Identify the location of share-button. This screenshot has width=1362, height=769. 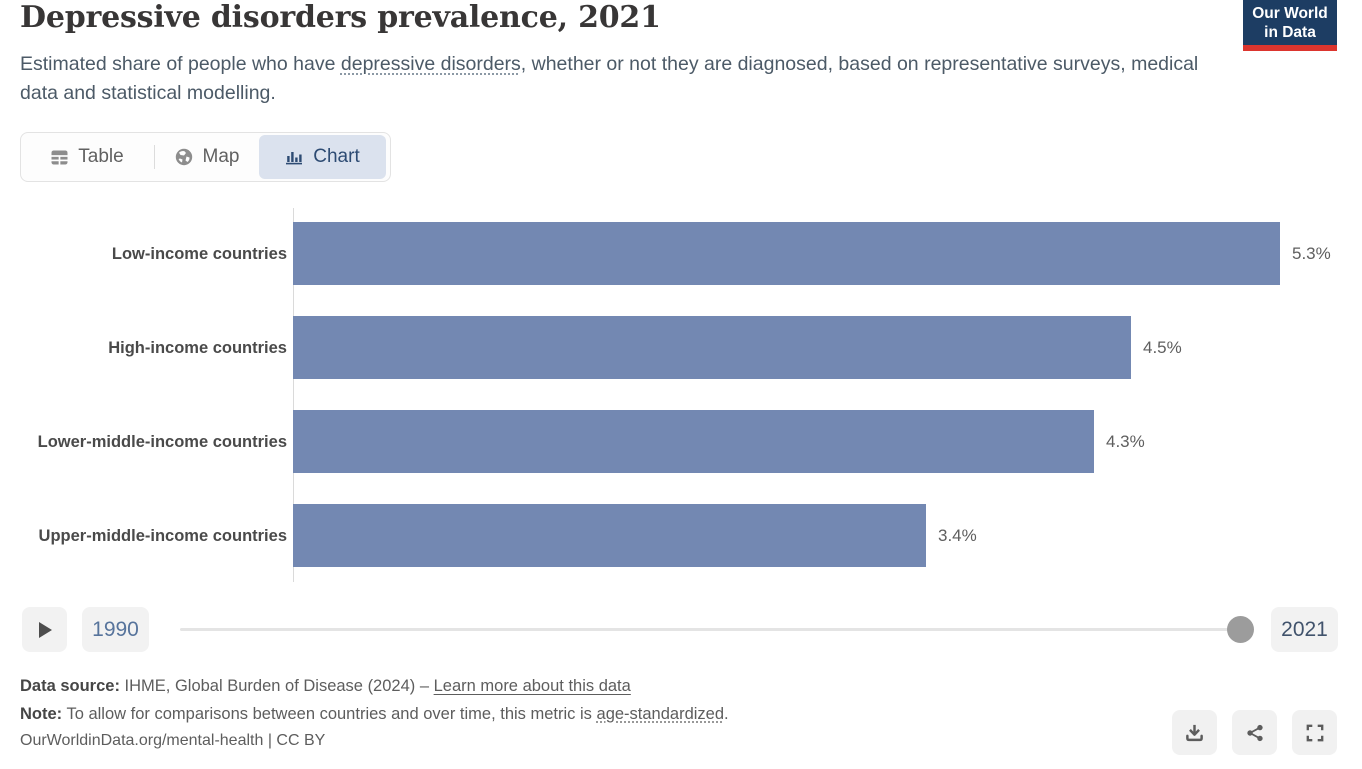
(1254, 732).